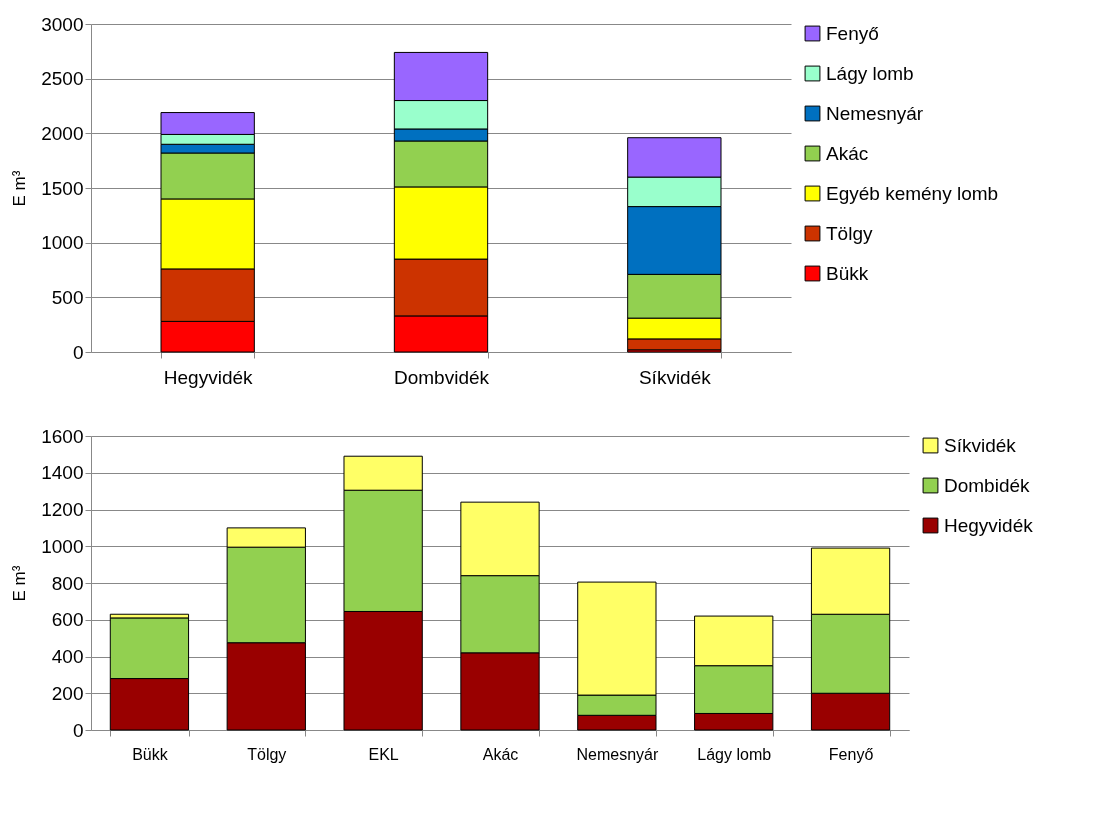  Describe the element at coordinates (67, 620) in the screenshot. I see `y-tick-label: 600` at that location.